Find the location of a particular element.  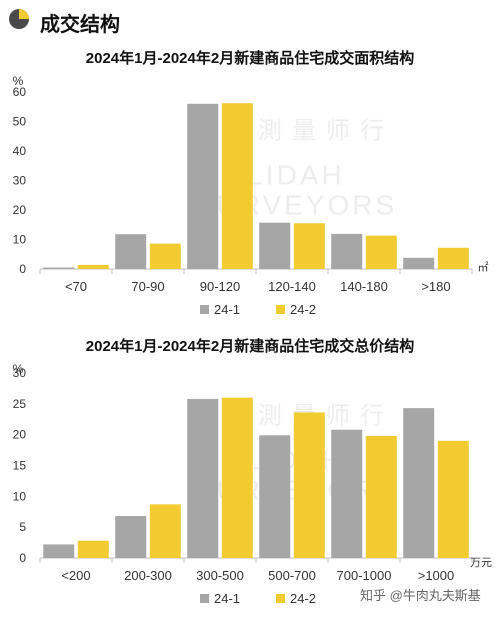

y-tick-label: 50 is located at coordinates (20, 122).